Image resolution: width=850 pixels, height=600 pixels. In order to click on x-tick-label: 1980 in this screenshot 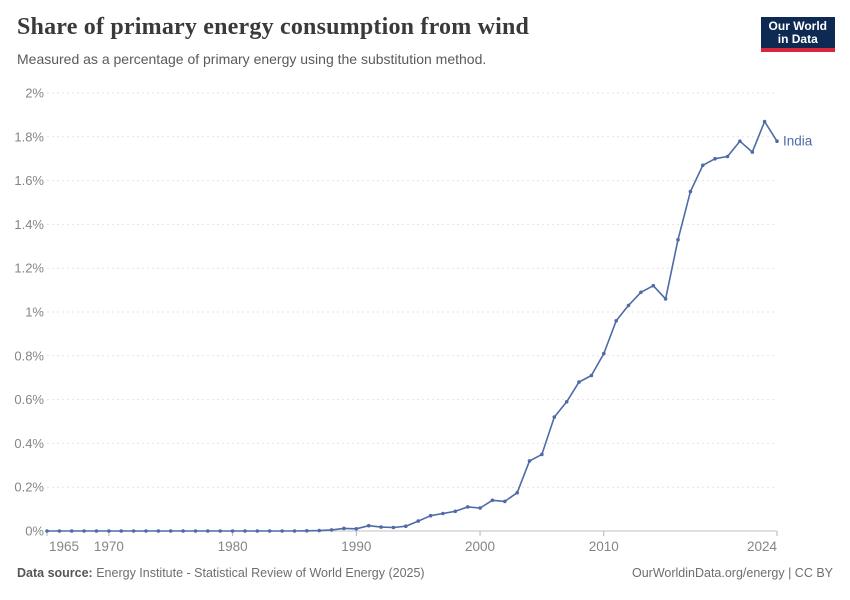, I will do `click(233, 546)`.